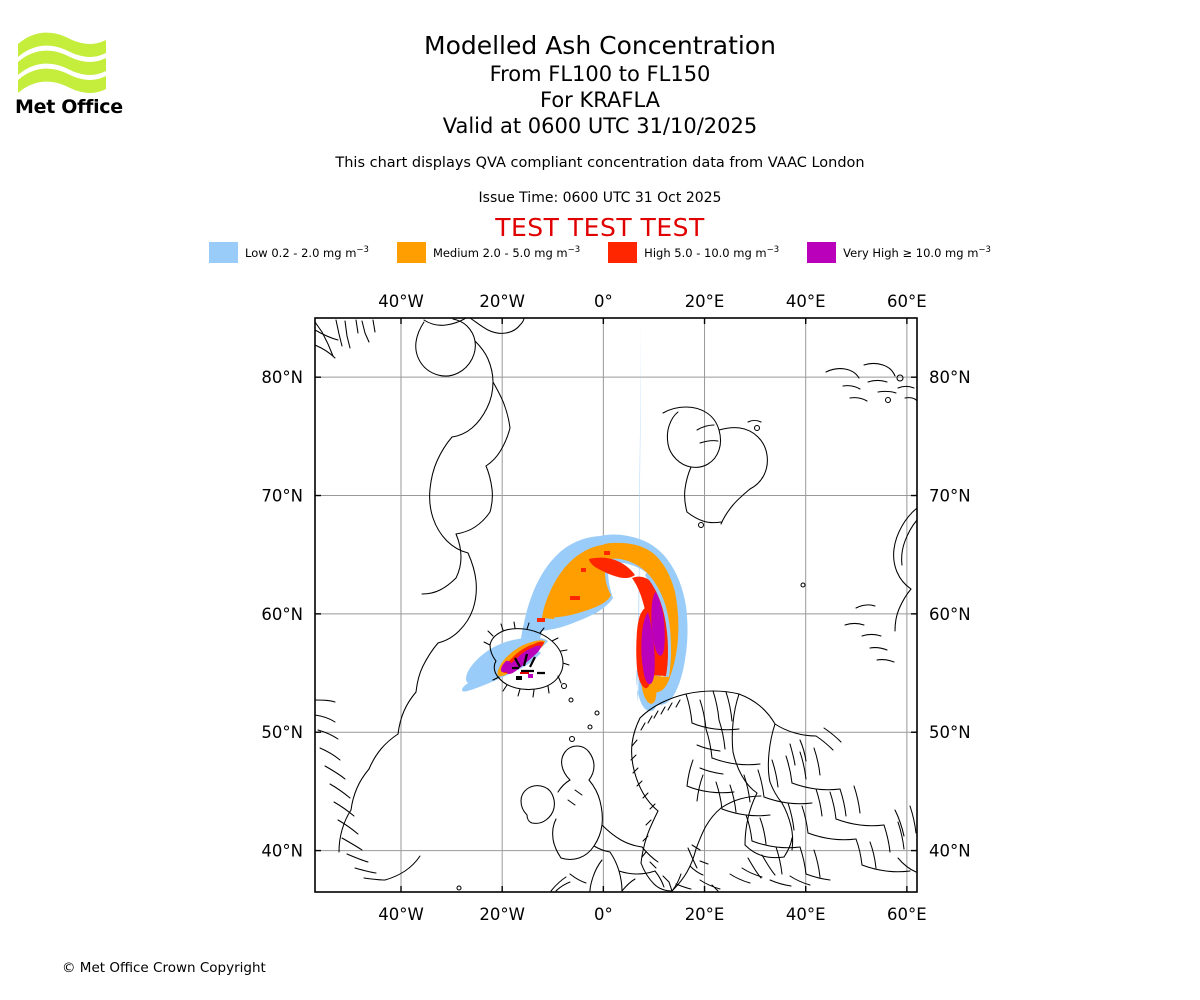 This screenshot has height=1000, width=1200. I want to click on ash-contour-medium-north, so click(579, 587).